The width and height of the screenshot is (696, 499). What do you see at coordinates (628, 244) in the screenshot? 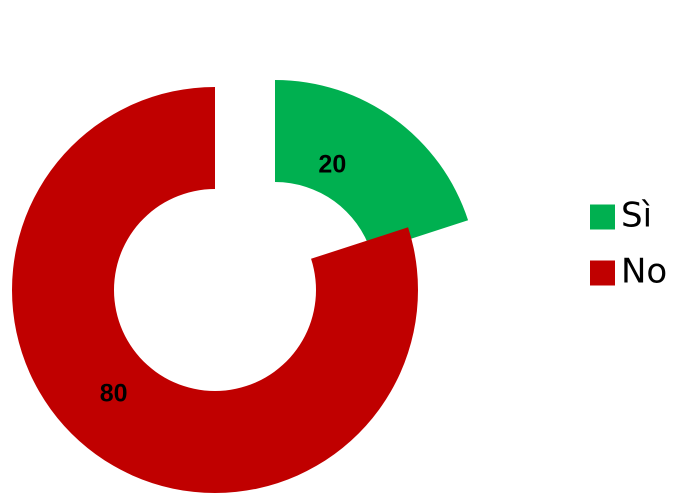
I see `legend: Sì No` at bounding box center [628, 244].